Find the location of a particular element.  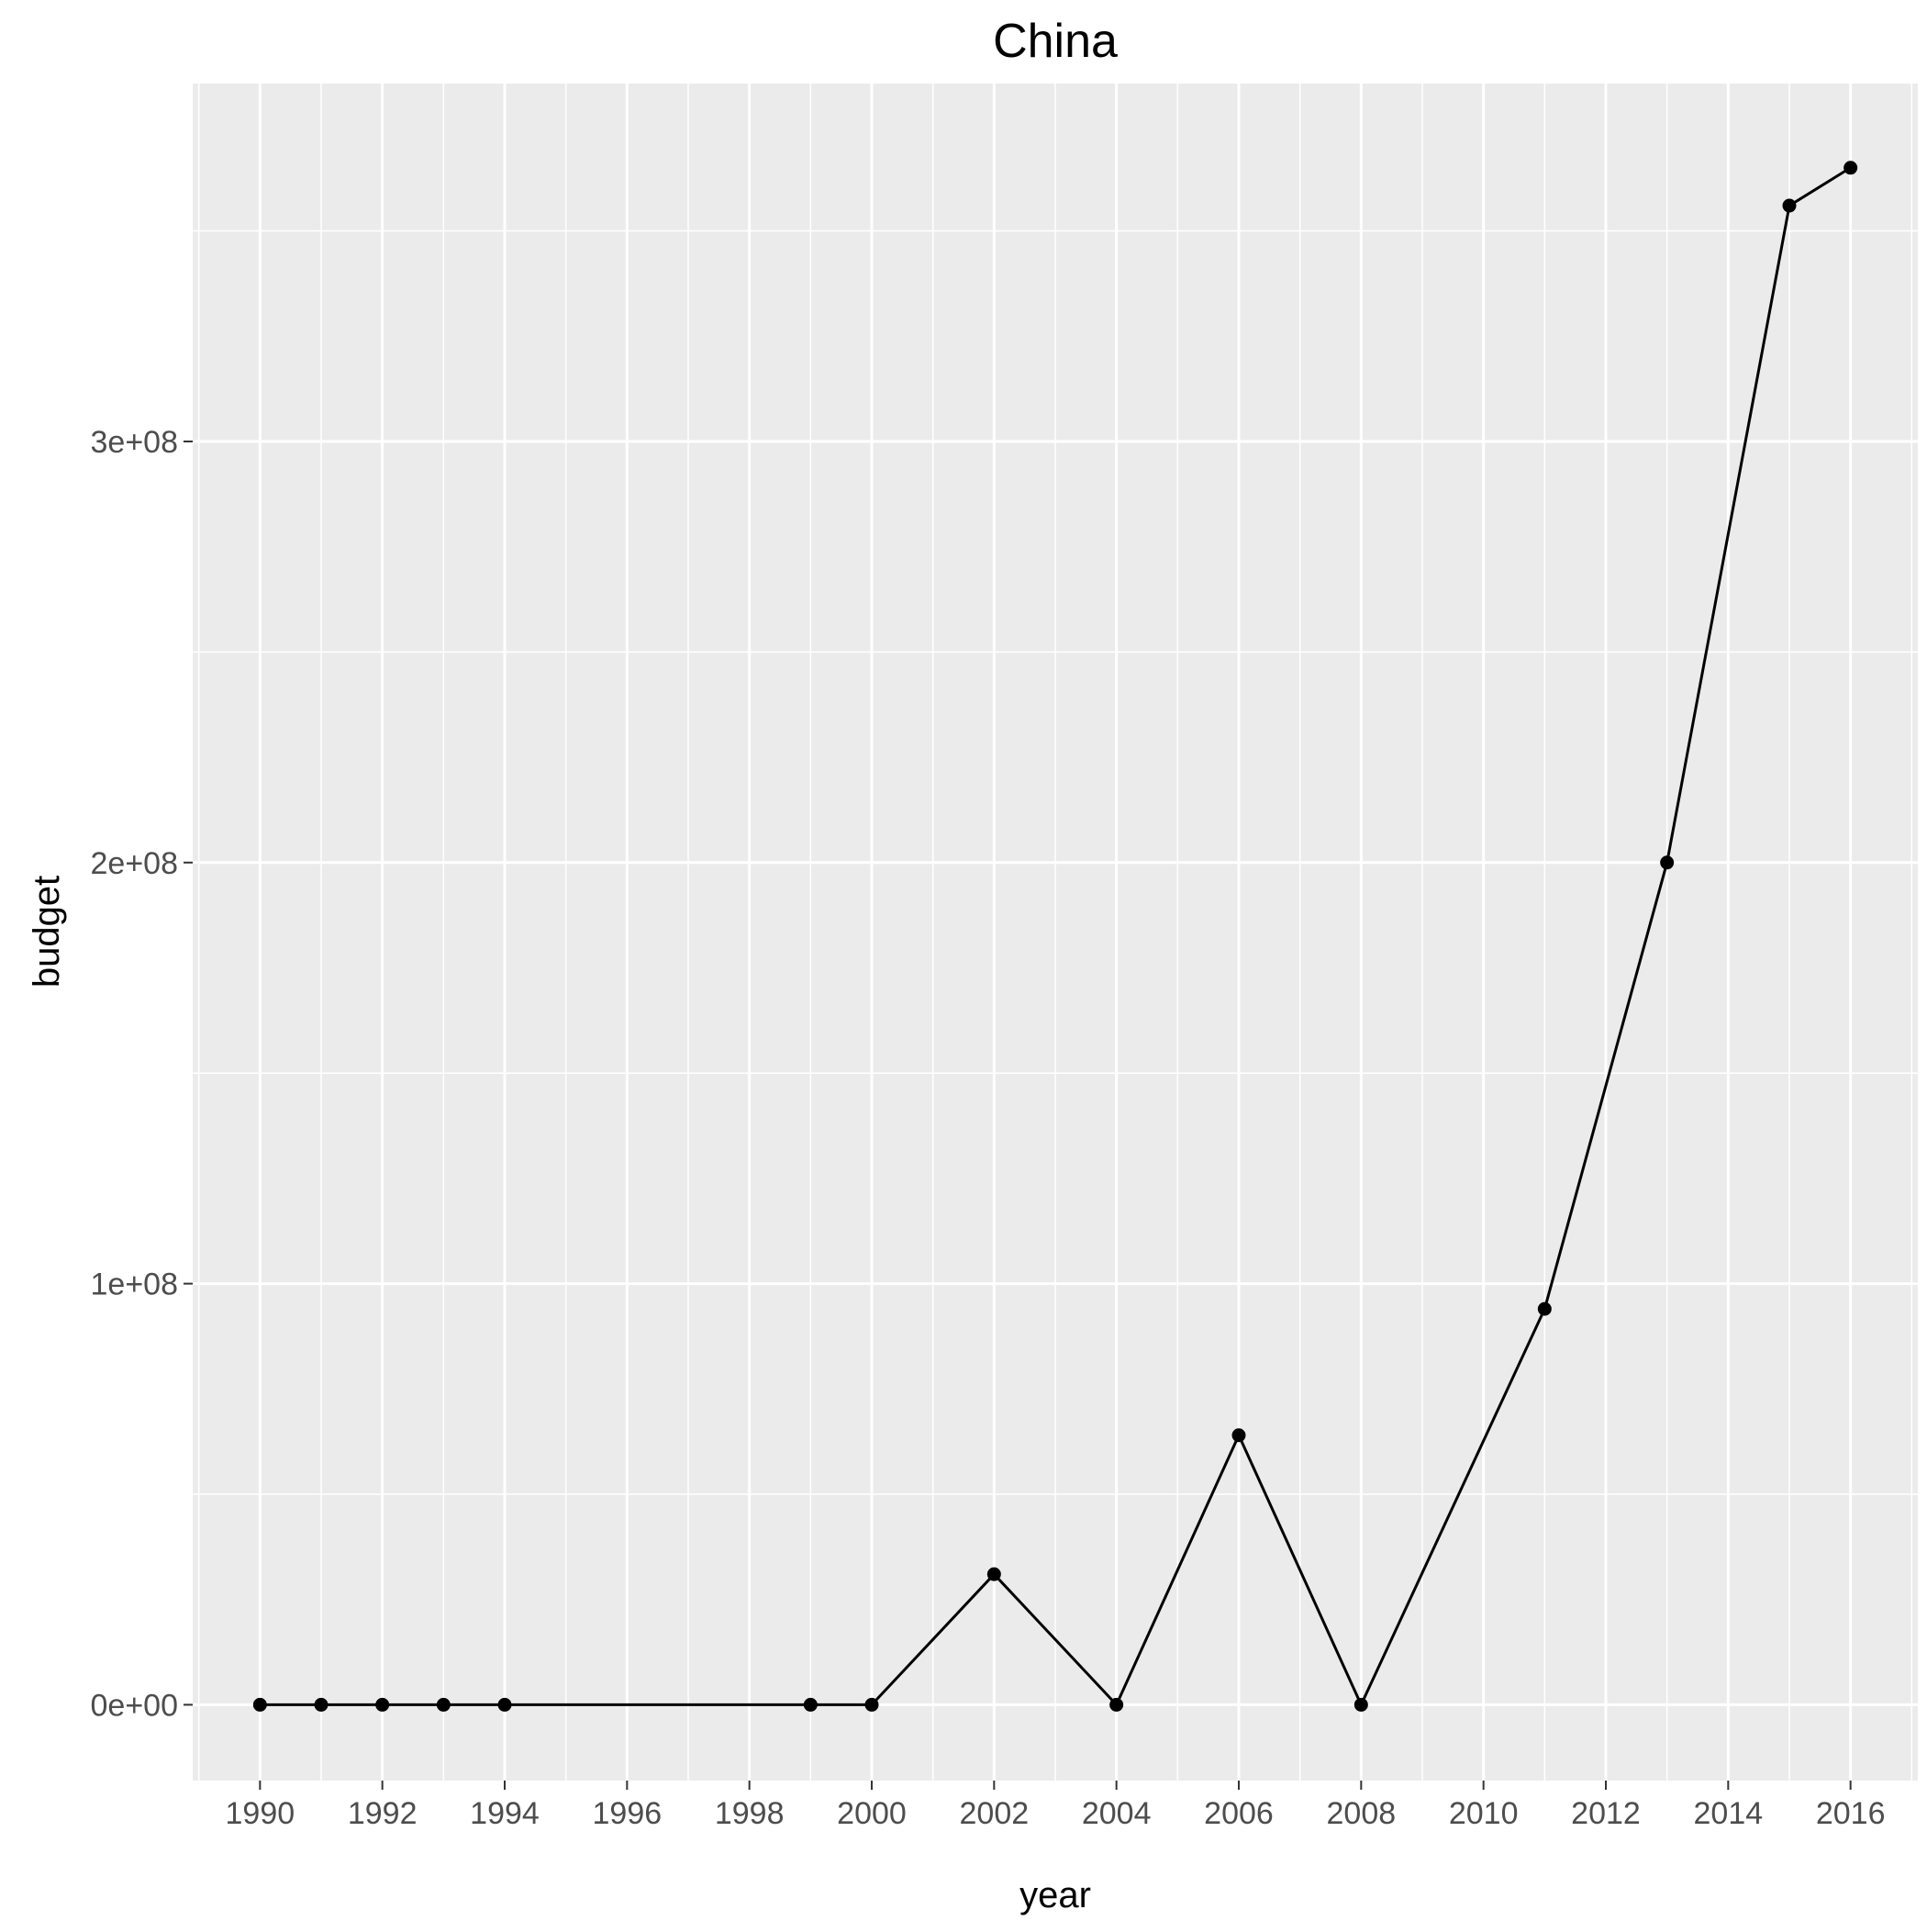

x-tick-label: 2014 is located at coordinates (1729, 1814).